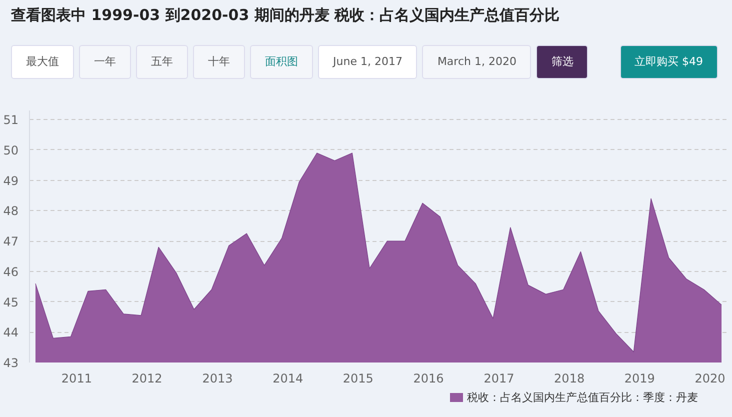 Image resolution: width=732 pixels, height=417 pixels. What do you see at coordinates (11, 150) in the screenshot?
I see `y-tick-label: 50` at bounding box center [11, 150].